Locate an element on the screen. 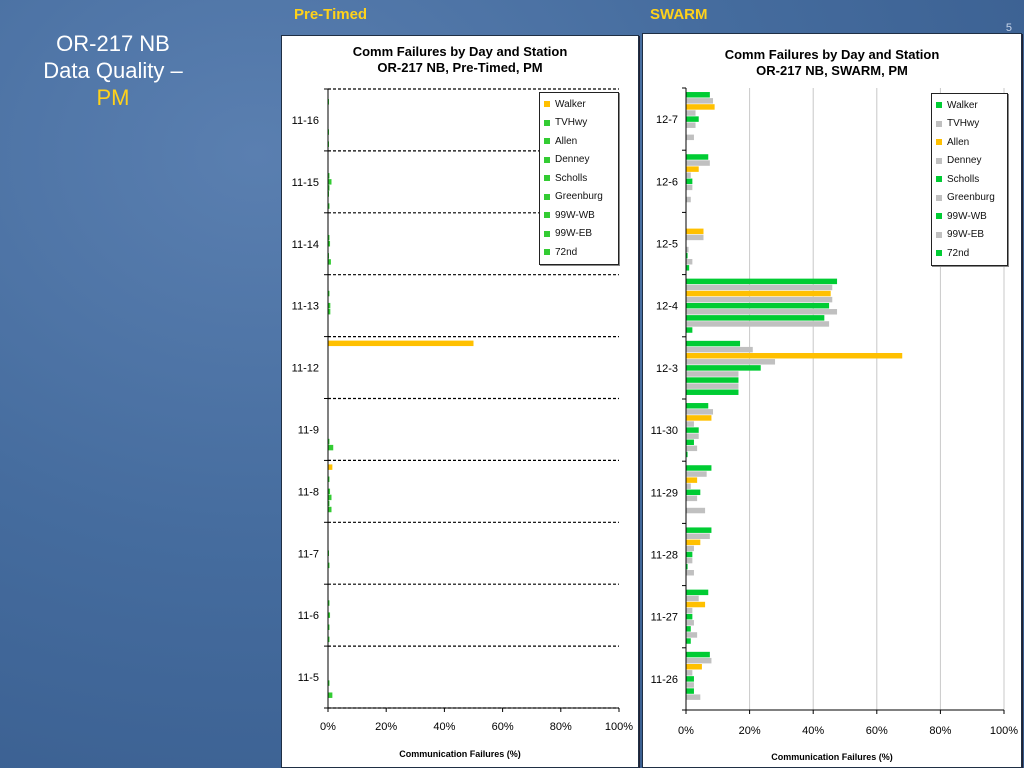 Image resolution: width=1024 pixels, height=768 pixels. label-swarm: SWARM is located at coordinates (679, 14).